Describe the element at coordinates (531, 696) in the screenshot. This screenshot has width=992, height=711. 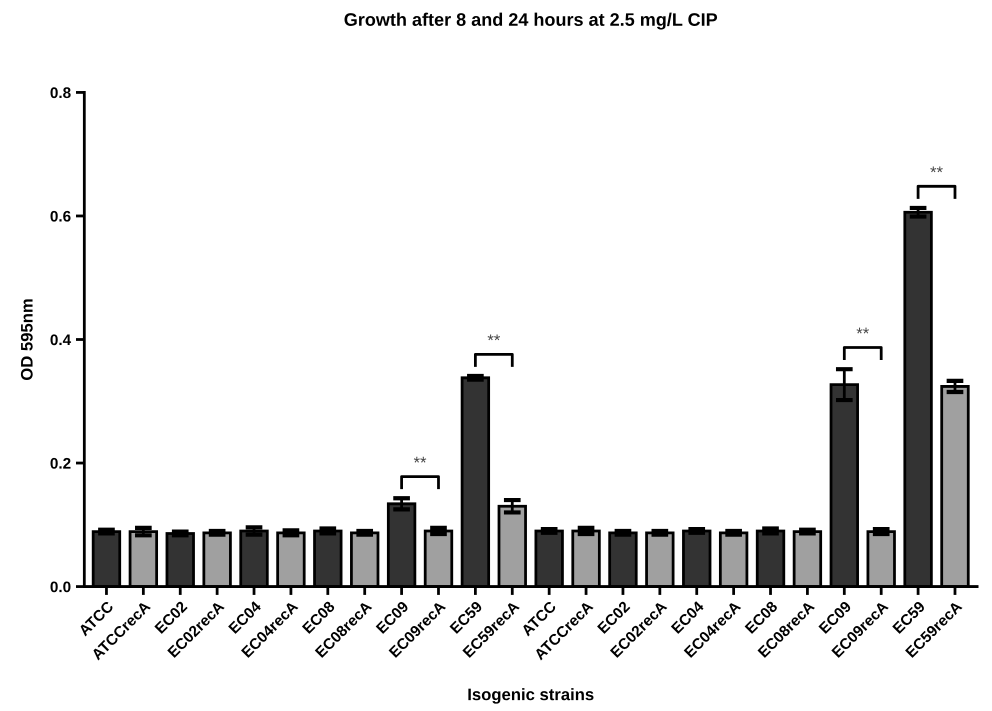
I see `x-axis-title: Isogenic strains` at that location.